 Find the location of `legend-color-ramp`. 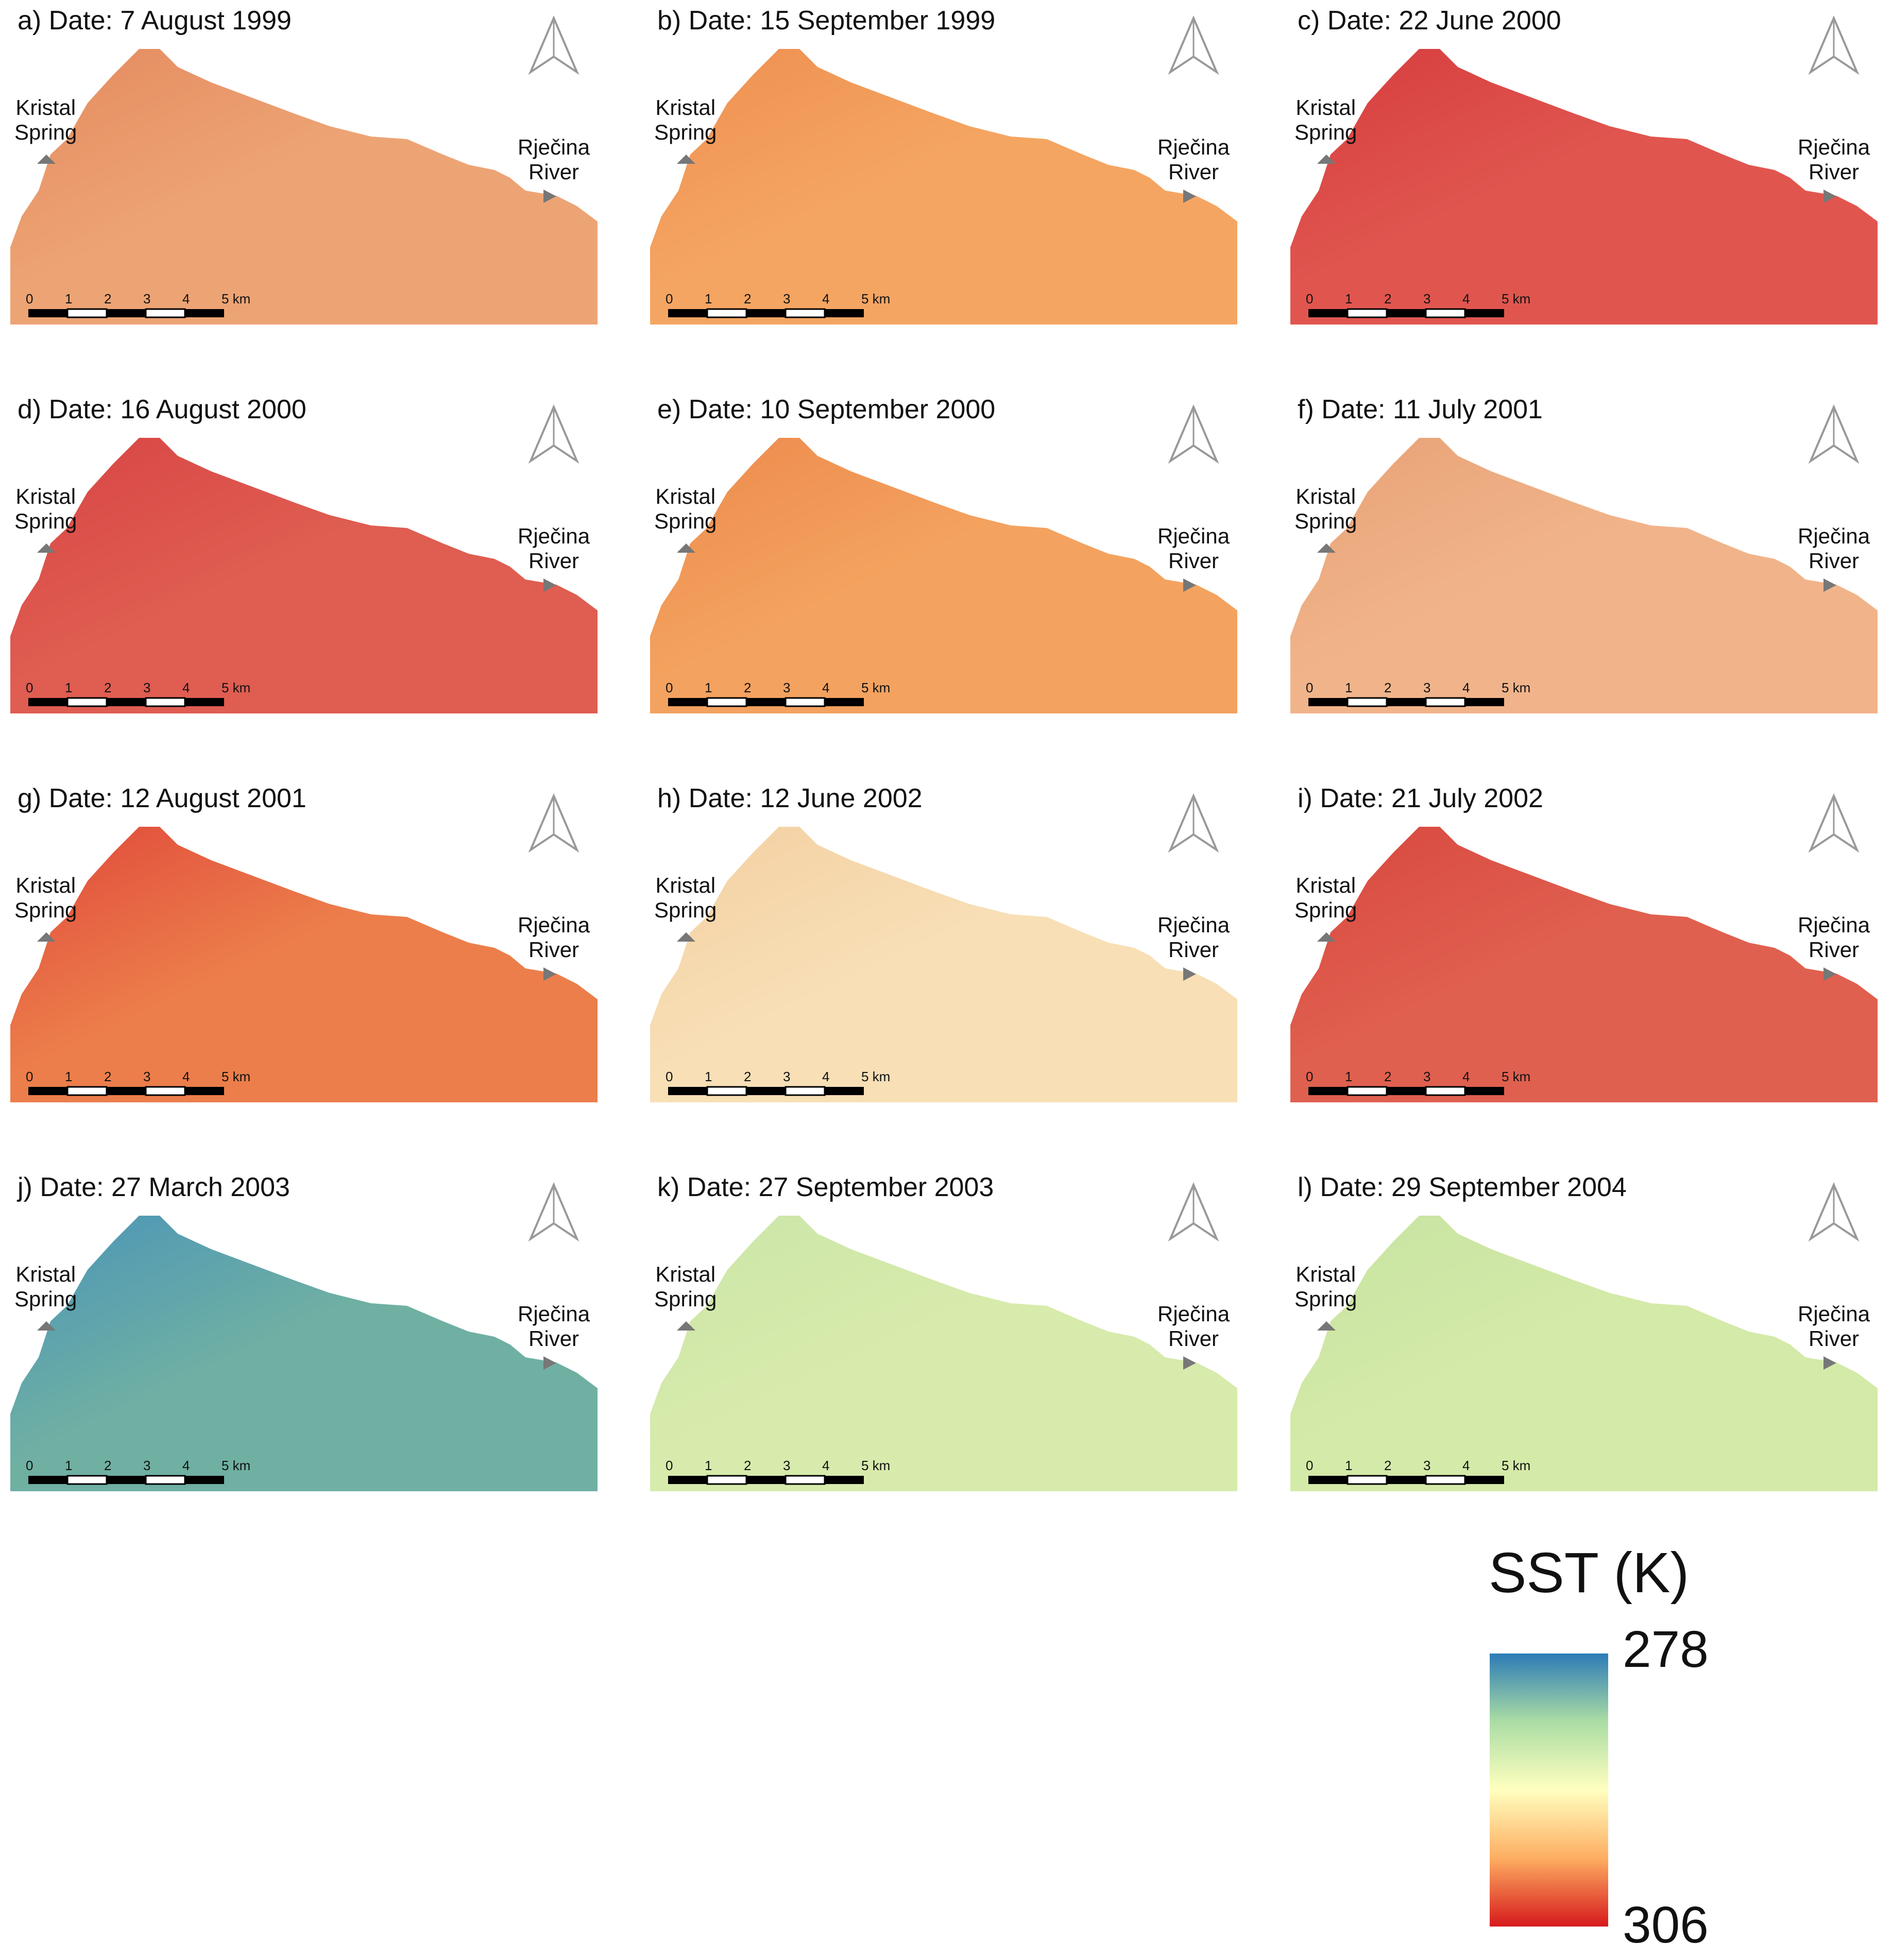

legend-color-ramp is located at coordinates (1549, 1791).